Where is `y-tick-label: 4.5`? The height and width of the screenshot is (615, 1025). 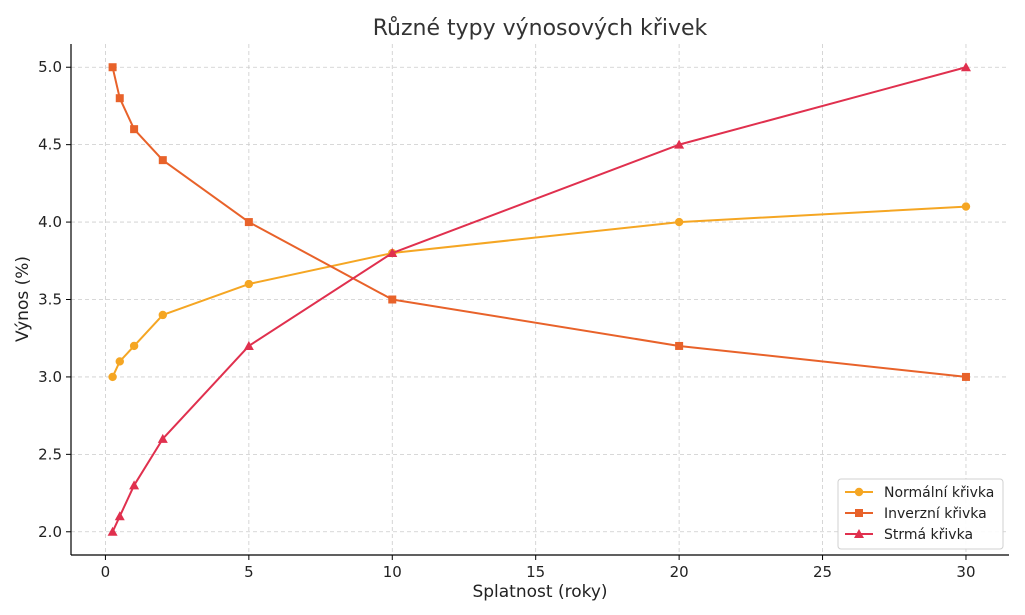
y-tick-label: 4.5 is located at coordinates (50, 145).